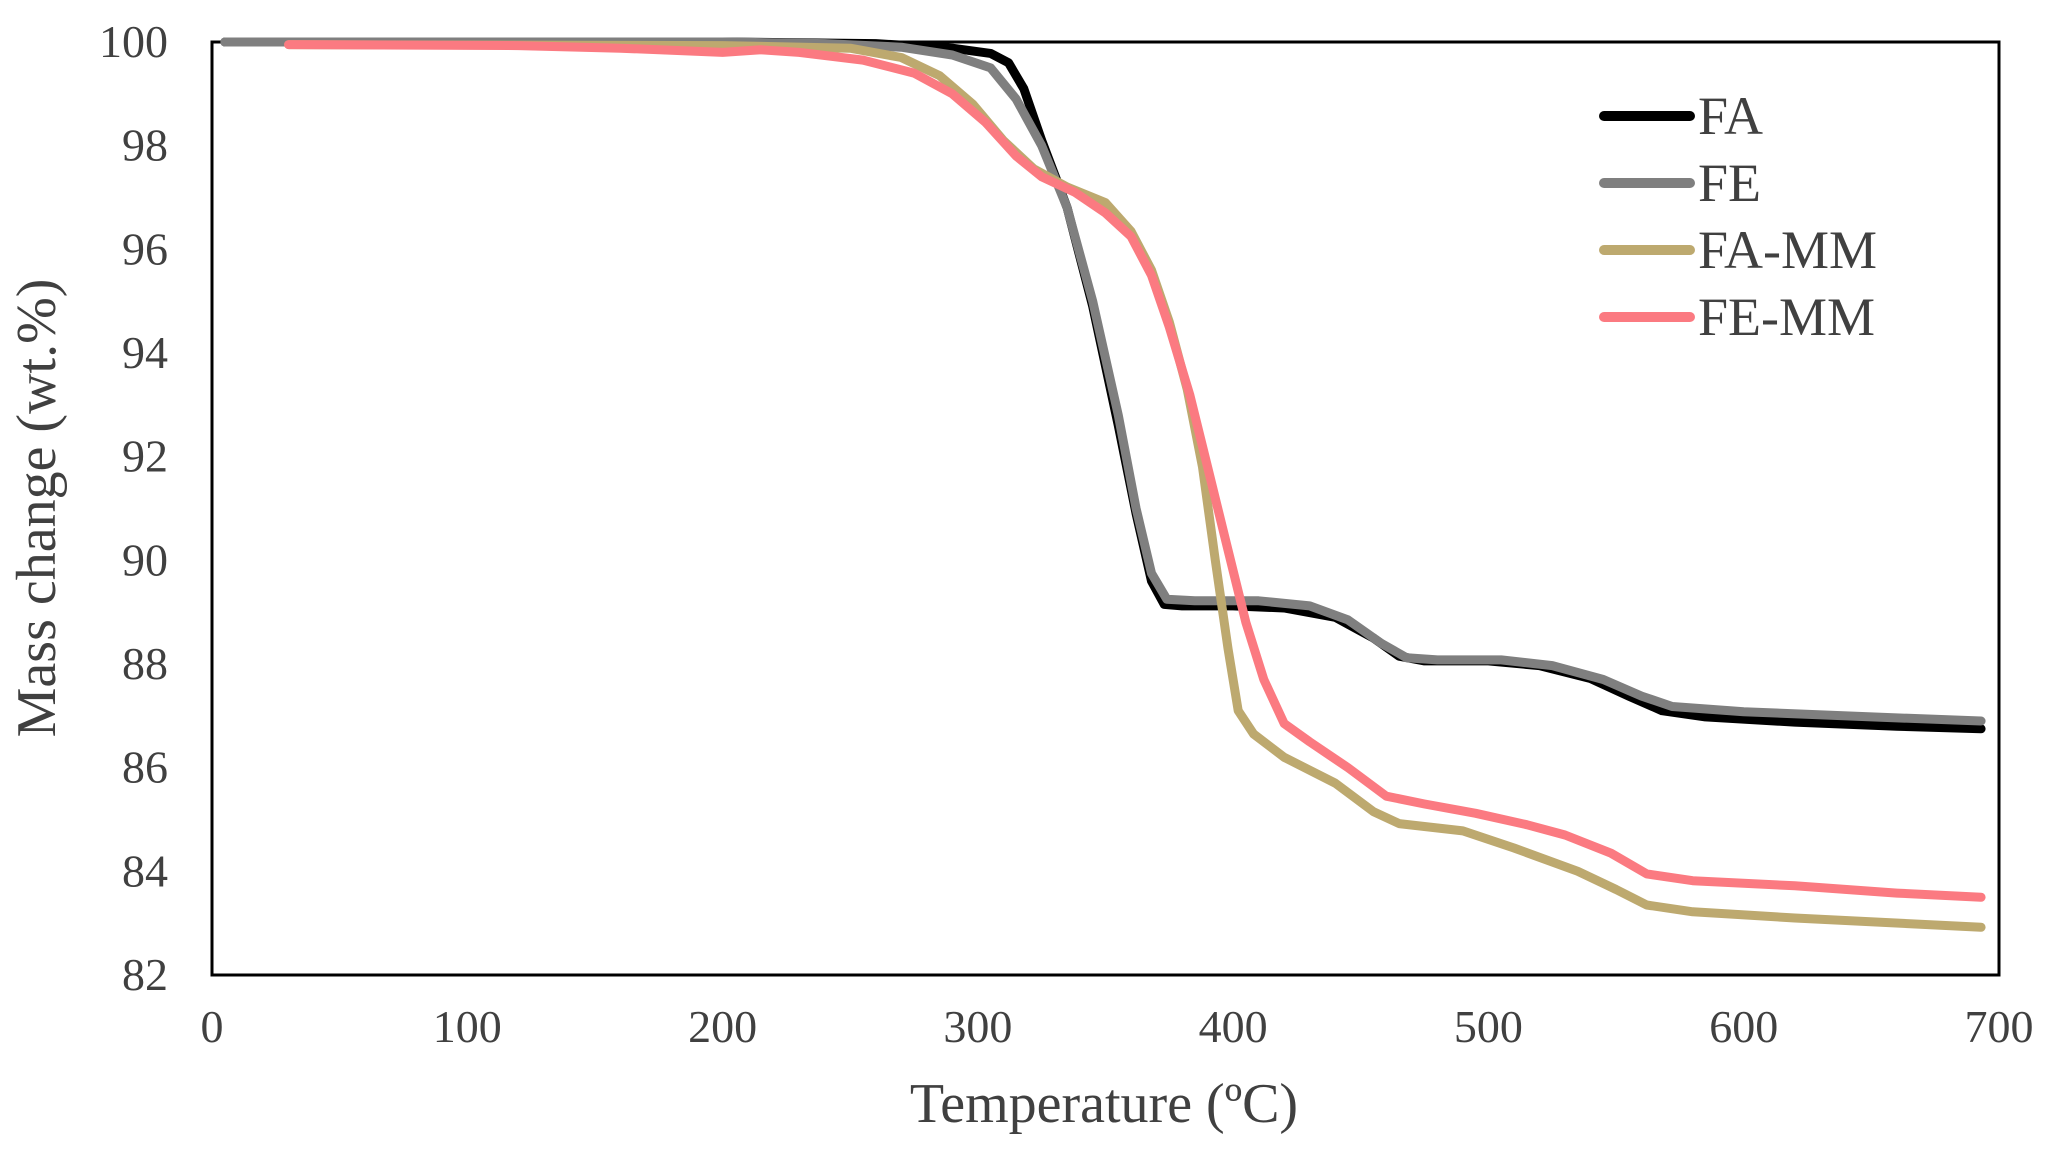 This screenshot has height=1154, width=2049. What do you see at coordinates (1999, 1026) in the screenshot?
I see `x-tick-label: 700` at bounding box center [1999, 1026].